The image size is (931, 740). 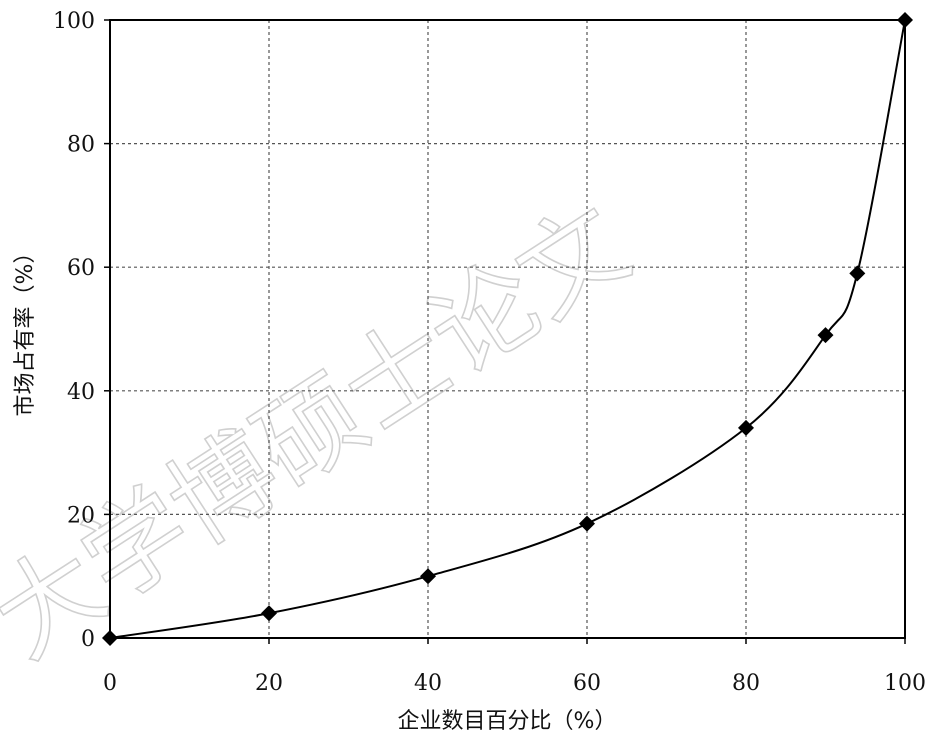 What do you see at coordinates (81, 515) in the screenshot?
I see `y-tick-label: 20` at bounding box center [81, 515].